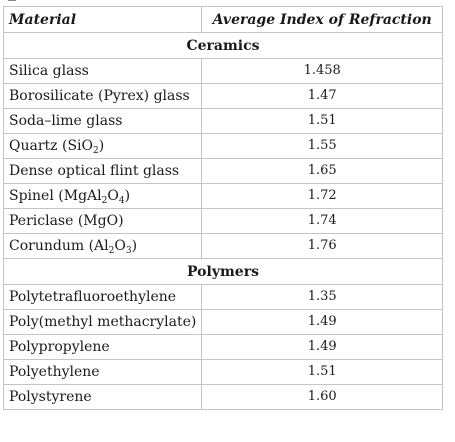 The height and width of the screenshot is (442, 455). I want to click on section-title-ceramics: Ceramics, so click(223, 45).